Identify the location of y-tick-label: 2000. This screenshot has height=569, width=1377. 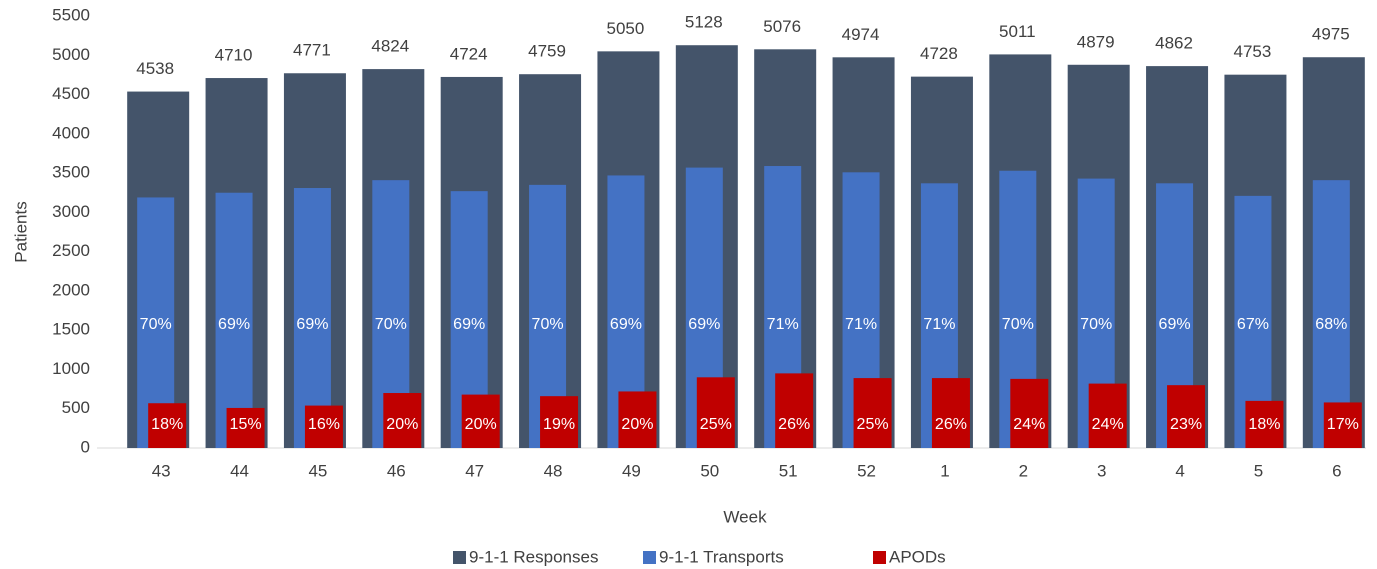
(71, 289).